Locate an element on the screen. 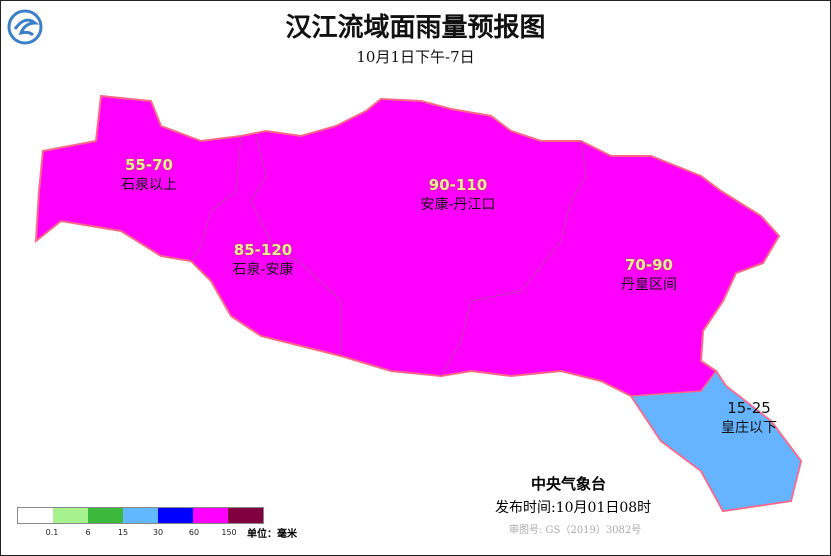  region-label: 85-120 石泉-安康 is located at coordinates (263, 259).